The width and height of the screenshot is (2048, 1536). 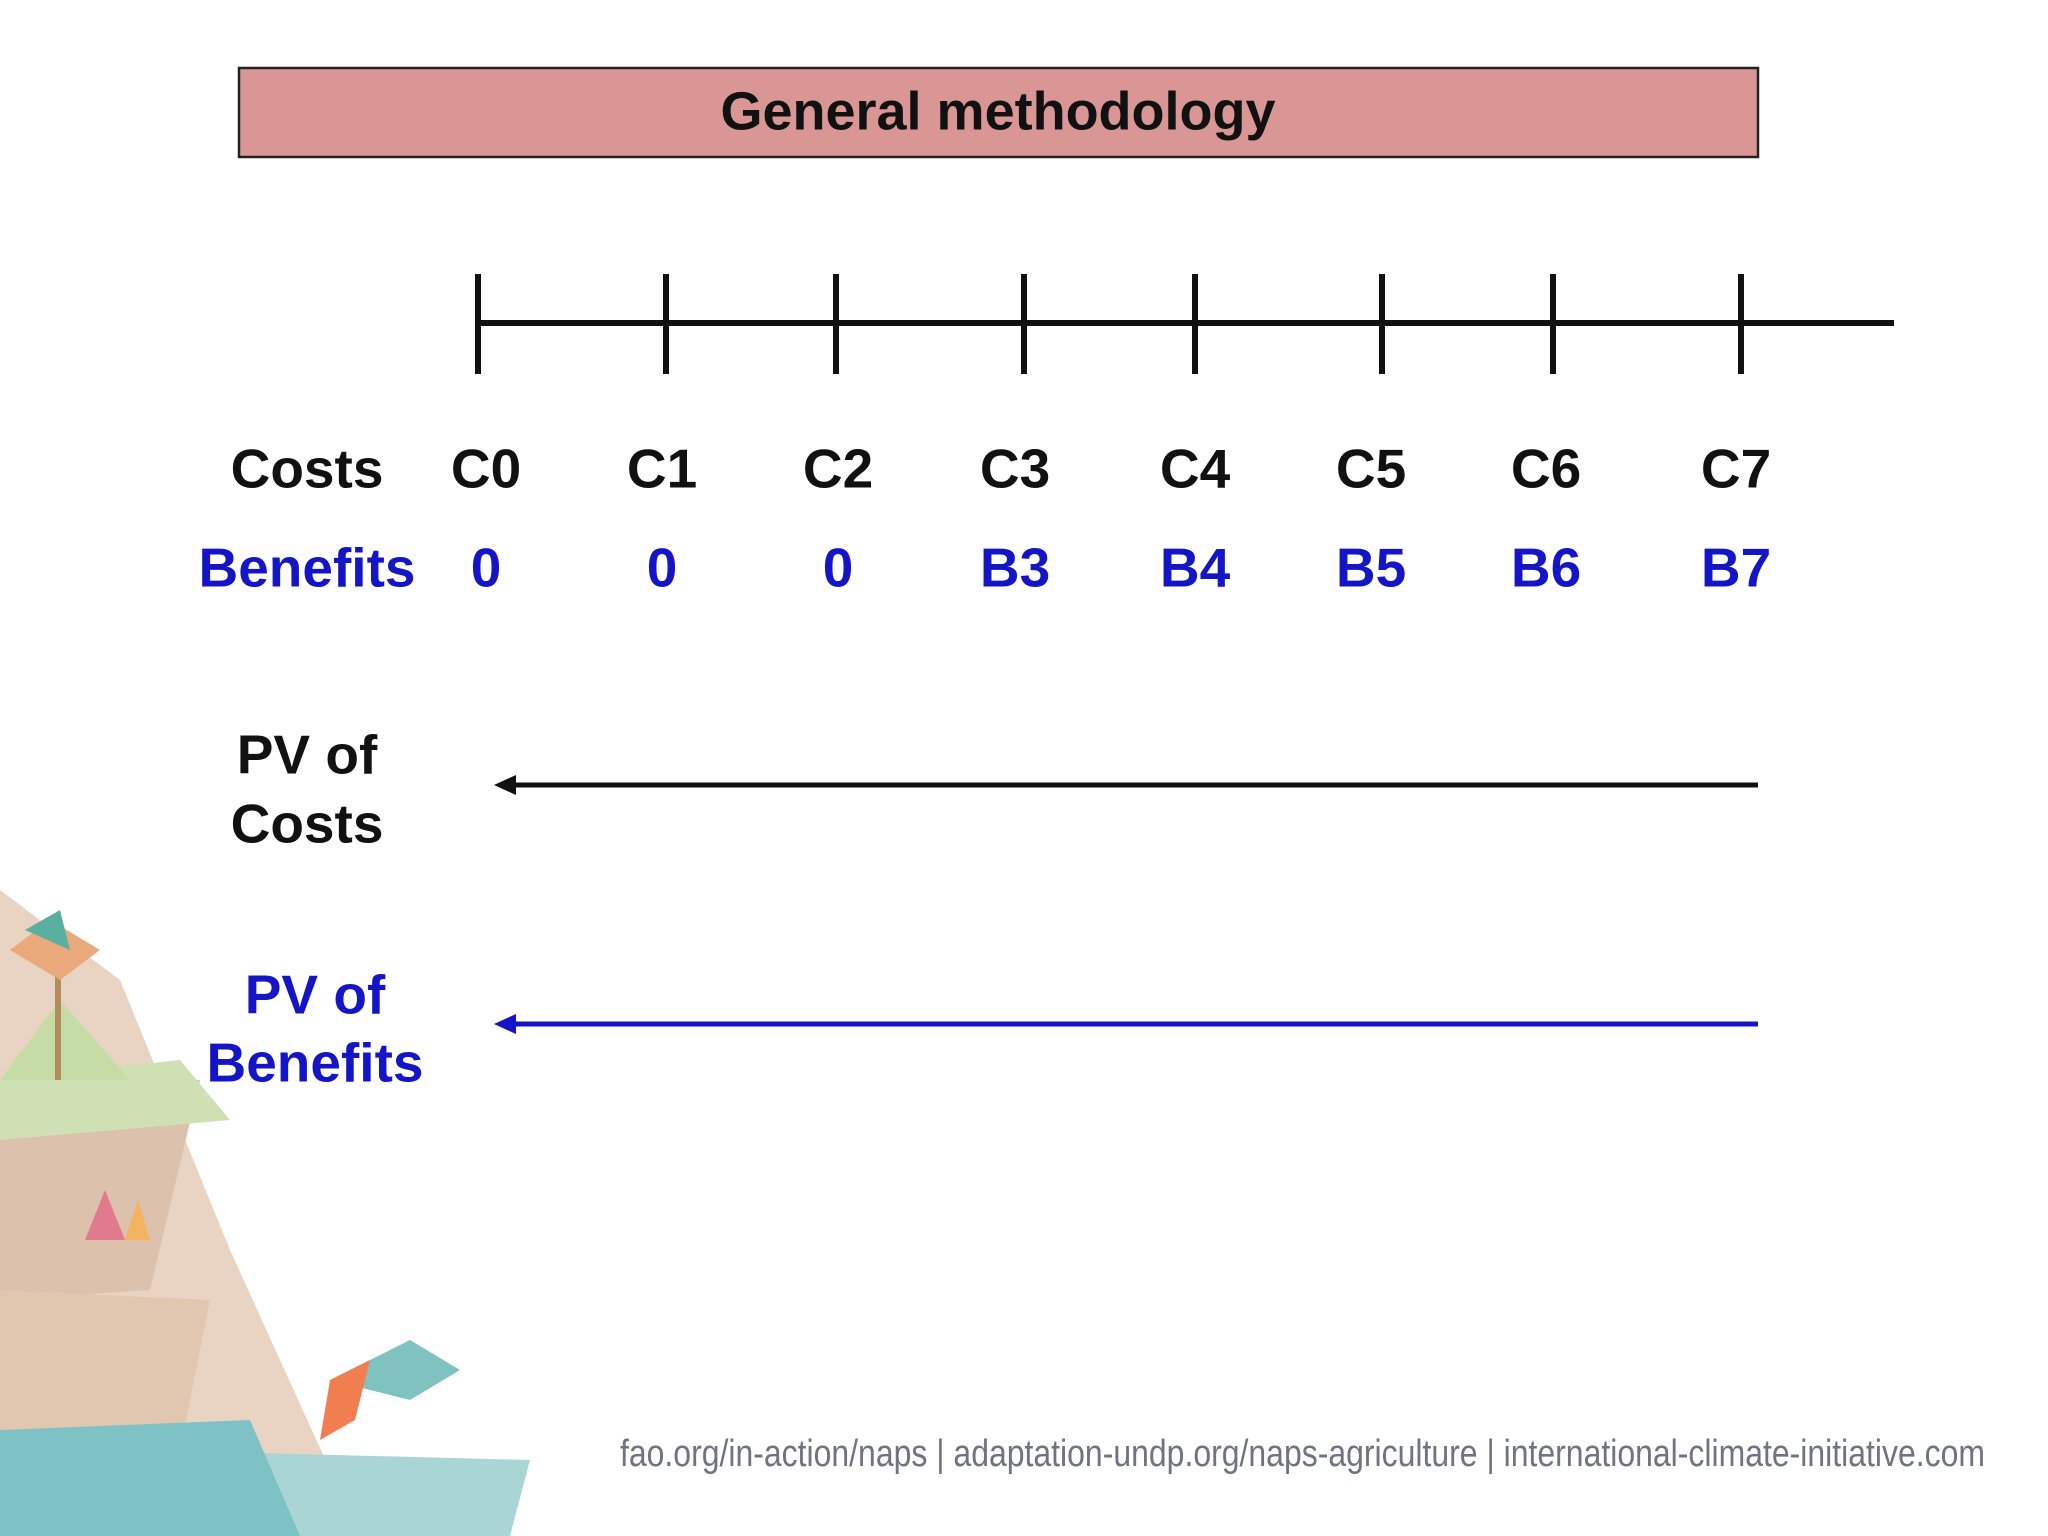 I want to click on cost-value: C3, so click(x=1015, y=469).